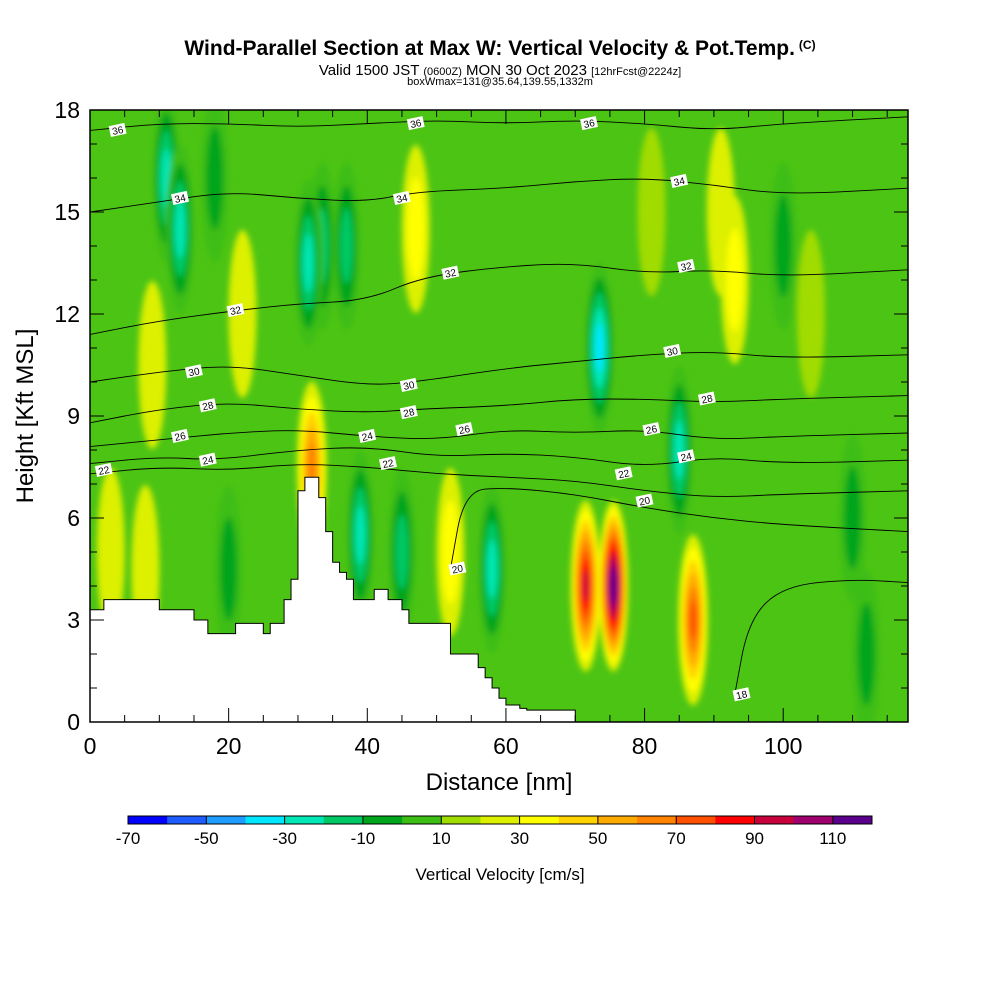 The width and height of the screenshot is (1000, 1000). Describe the element at coordinates (680, 182) in the screenshot. I see `contour-label-text: 34` at that location.